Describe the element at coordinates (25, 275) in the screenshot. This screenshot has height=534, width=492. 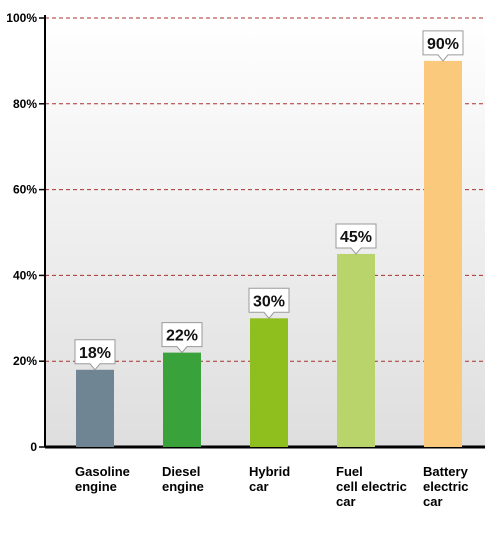
I see `y-axis-tick-label: 40%` at that location.